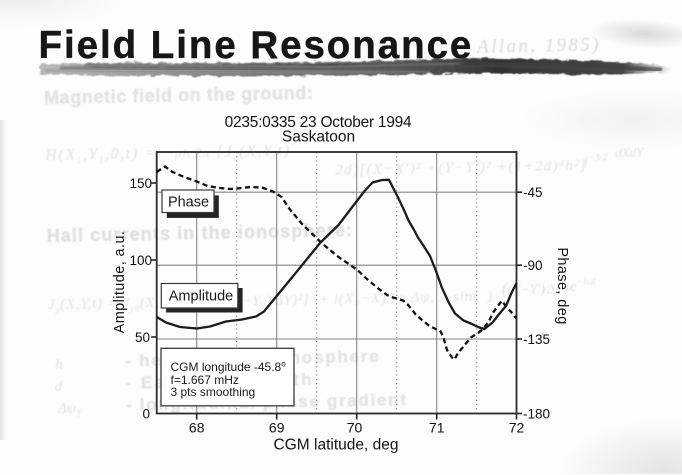  Describe the element at coordinates (197, 428) in the screenshot. I see `svg-text: 68` at that location.